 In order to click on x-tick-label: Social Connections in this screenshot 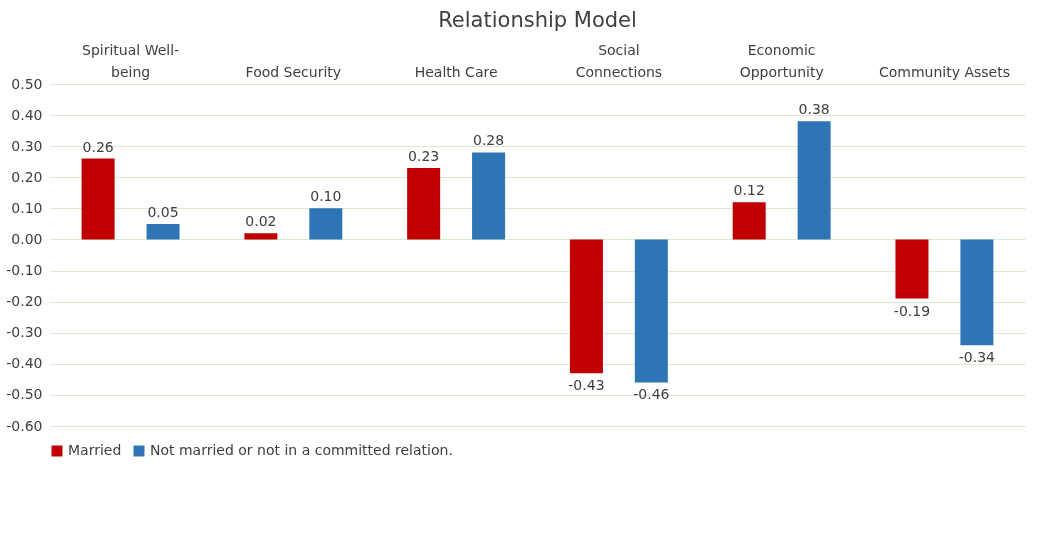, I will do `click(619, 60)`.